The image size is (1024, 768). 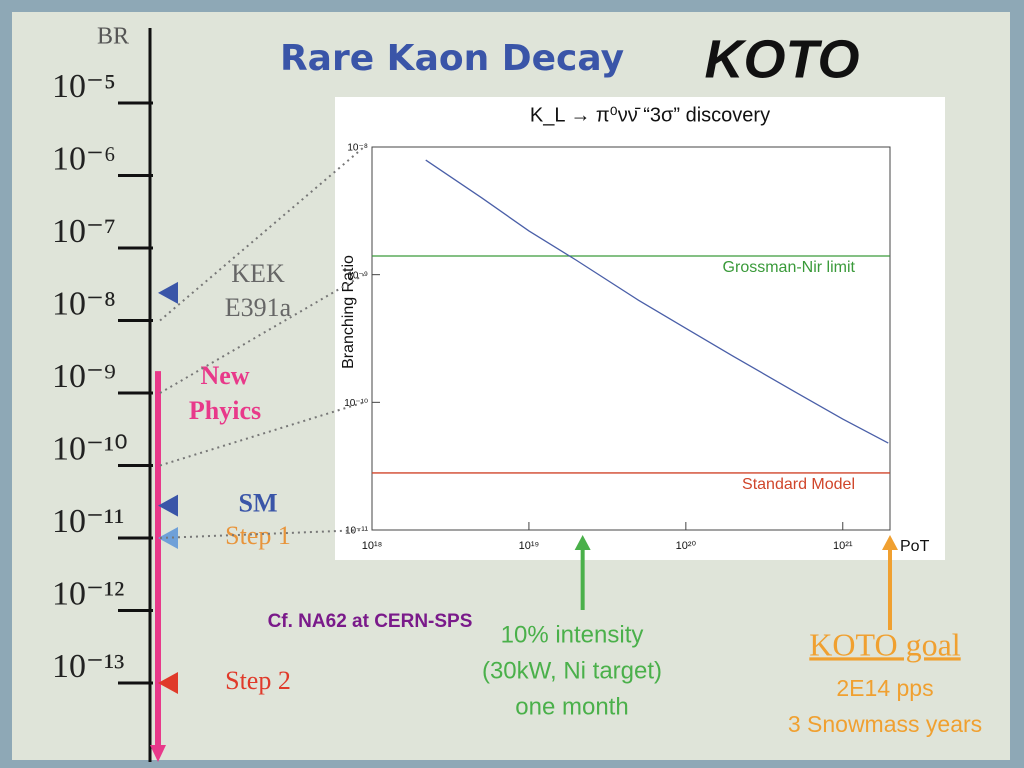 What do you see at coordinates (88, 666) in the screenshot?
I see `br-tick-label: 10⁻¹³` at bounding box center [88, 666].